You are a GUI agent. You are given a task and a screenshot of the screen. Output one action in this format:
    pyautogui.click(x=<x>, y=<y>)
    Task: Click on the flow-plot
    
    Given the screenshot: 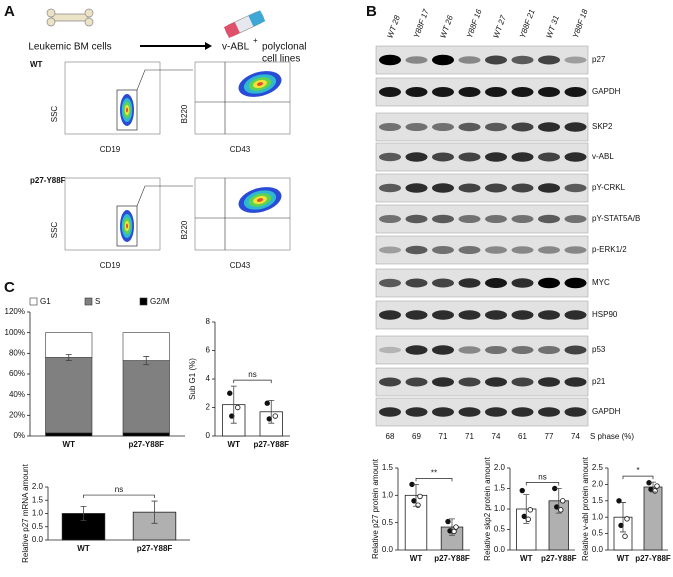 What is the action you would take?
    pyautogui.click(x=112, y=98)
    